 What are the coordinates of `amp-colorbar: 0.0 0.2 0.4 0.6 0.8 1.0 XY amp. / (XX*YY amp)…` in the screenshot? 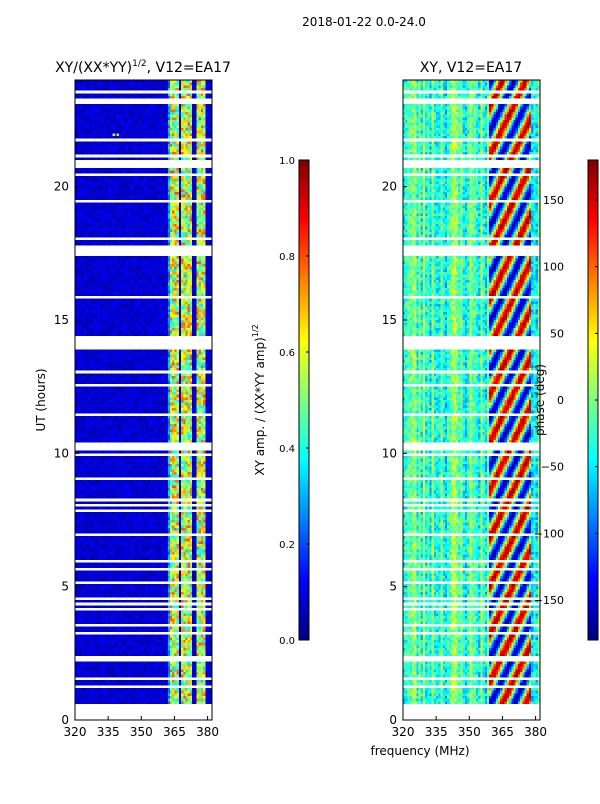 It's located at (280, 401).